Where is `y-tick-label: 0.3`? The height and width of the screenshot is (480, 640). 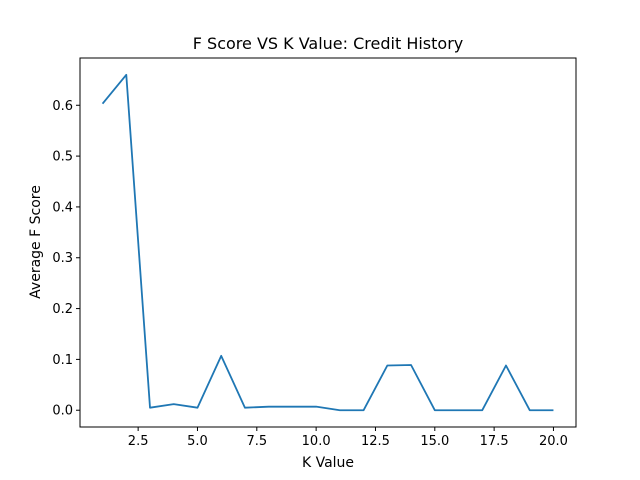 y-tick-label: 0.3 is located at coordinates (62, 258).